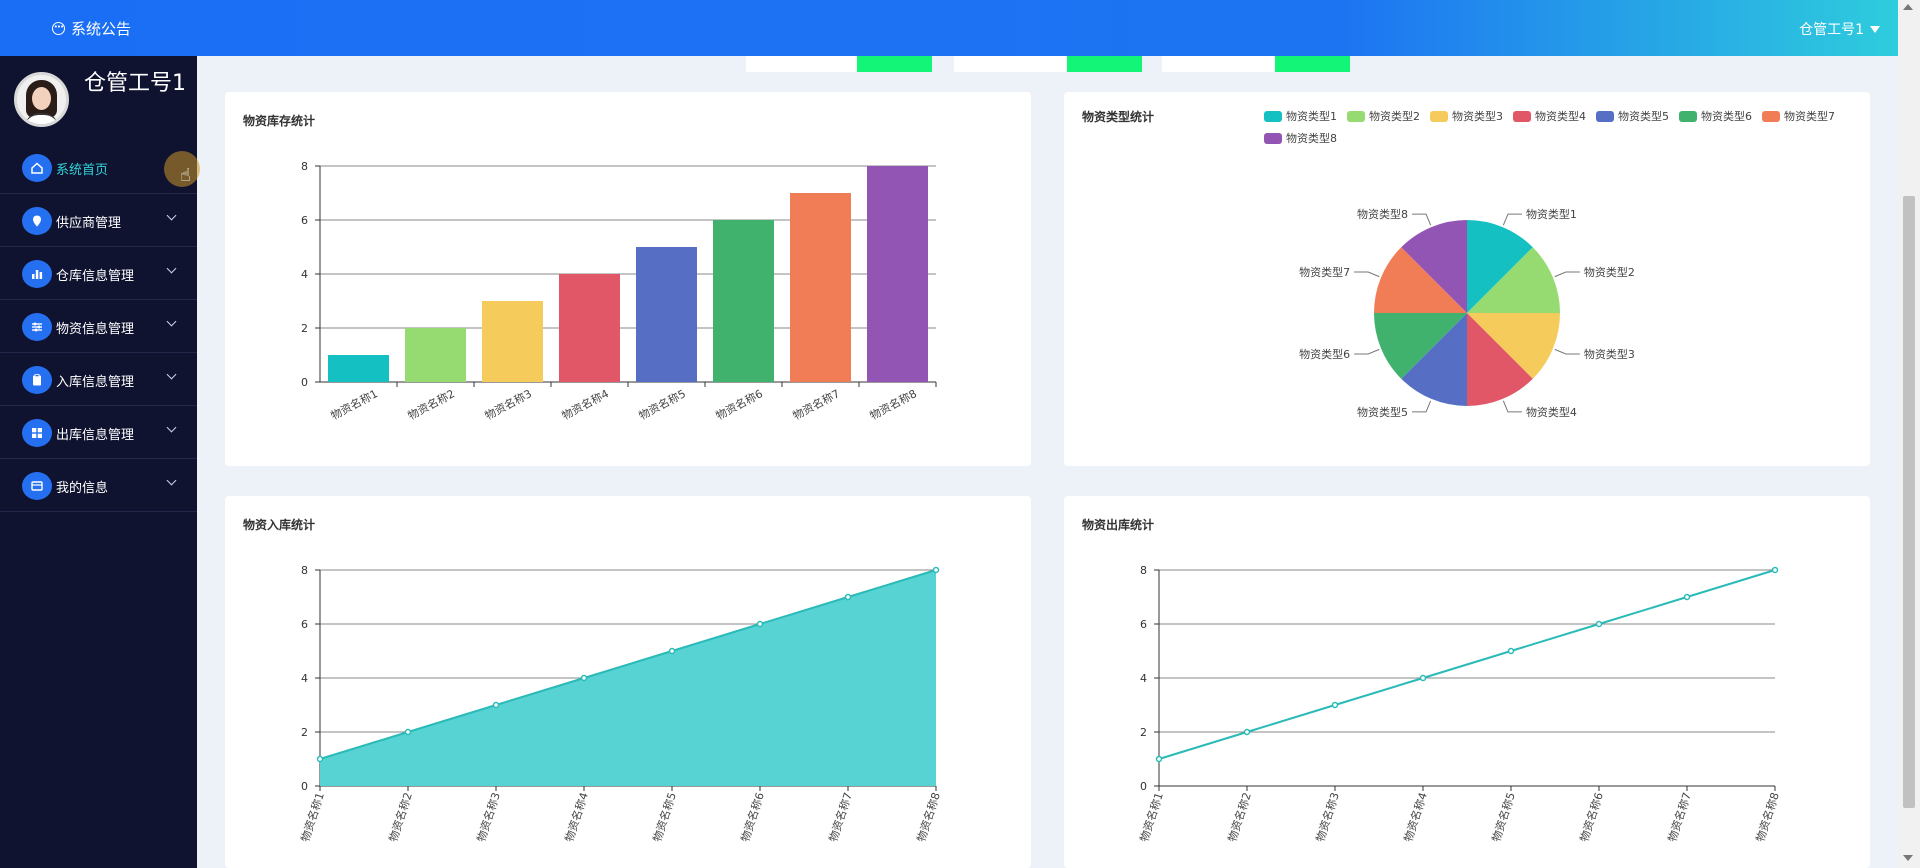 The image size is (1920, 868). I want to click on outbound-chart-title: 物资出库统计, so click(1118, 525).